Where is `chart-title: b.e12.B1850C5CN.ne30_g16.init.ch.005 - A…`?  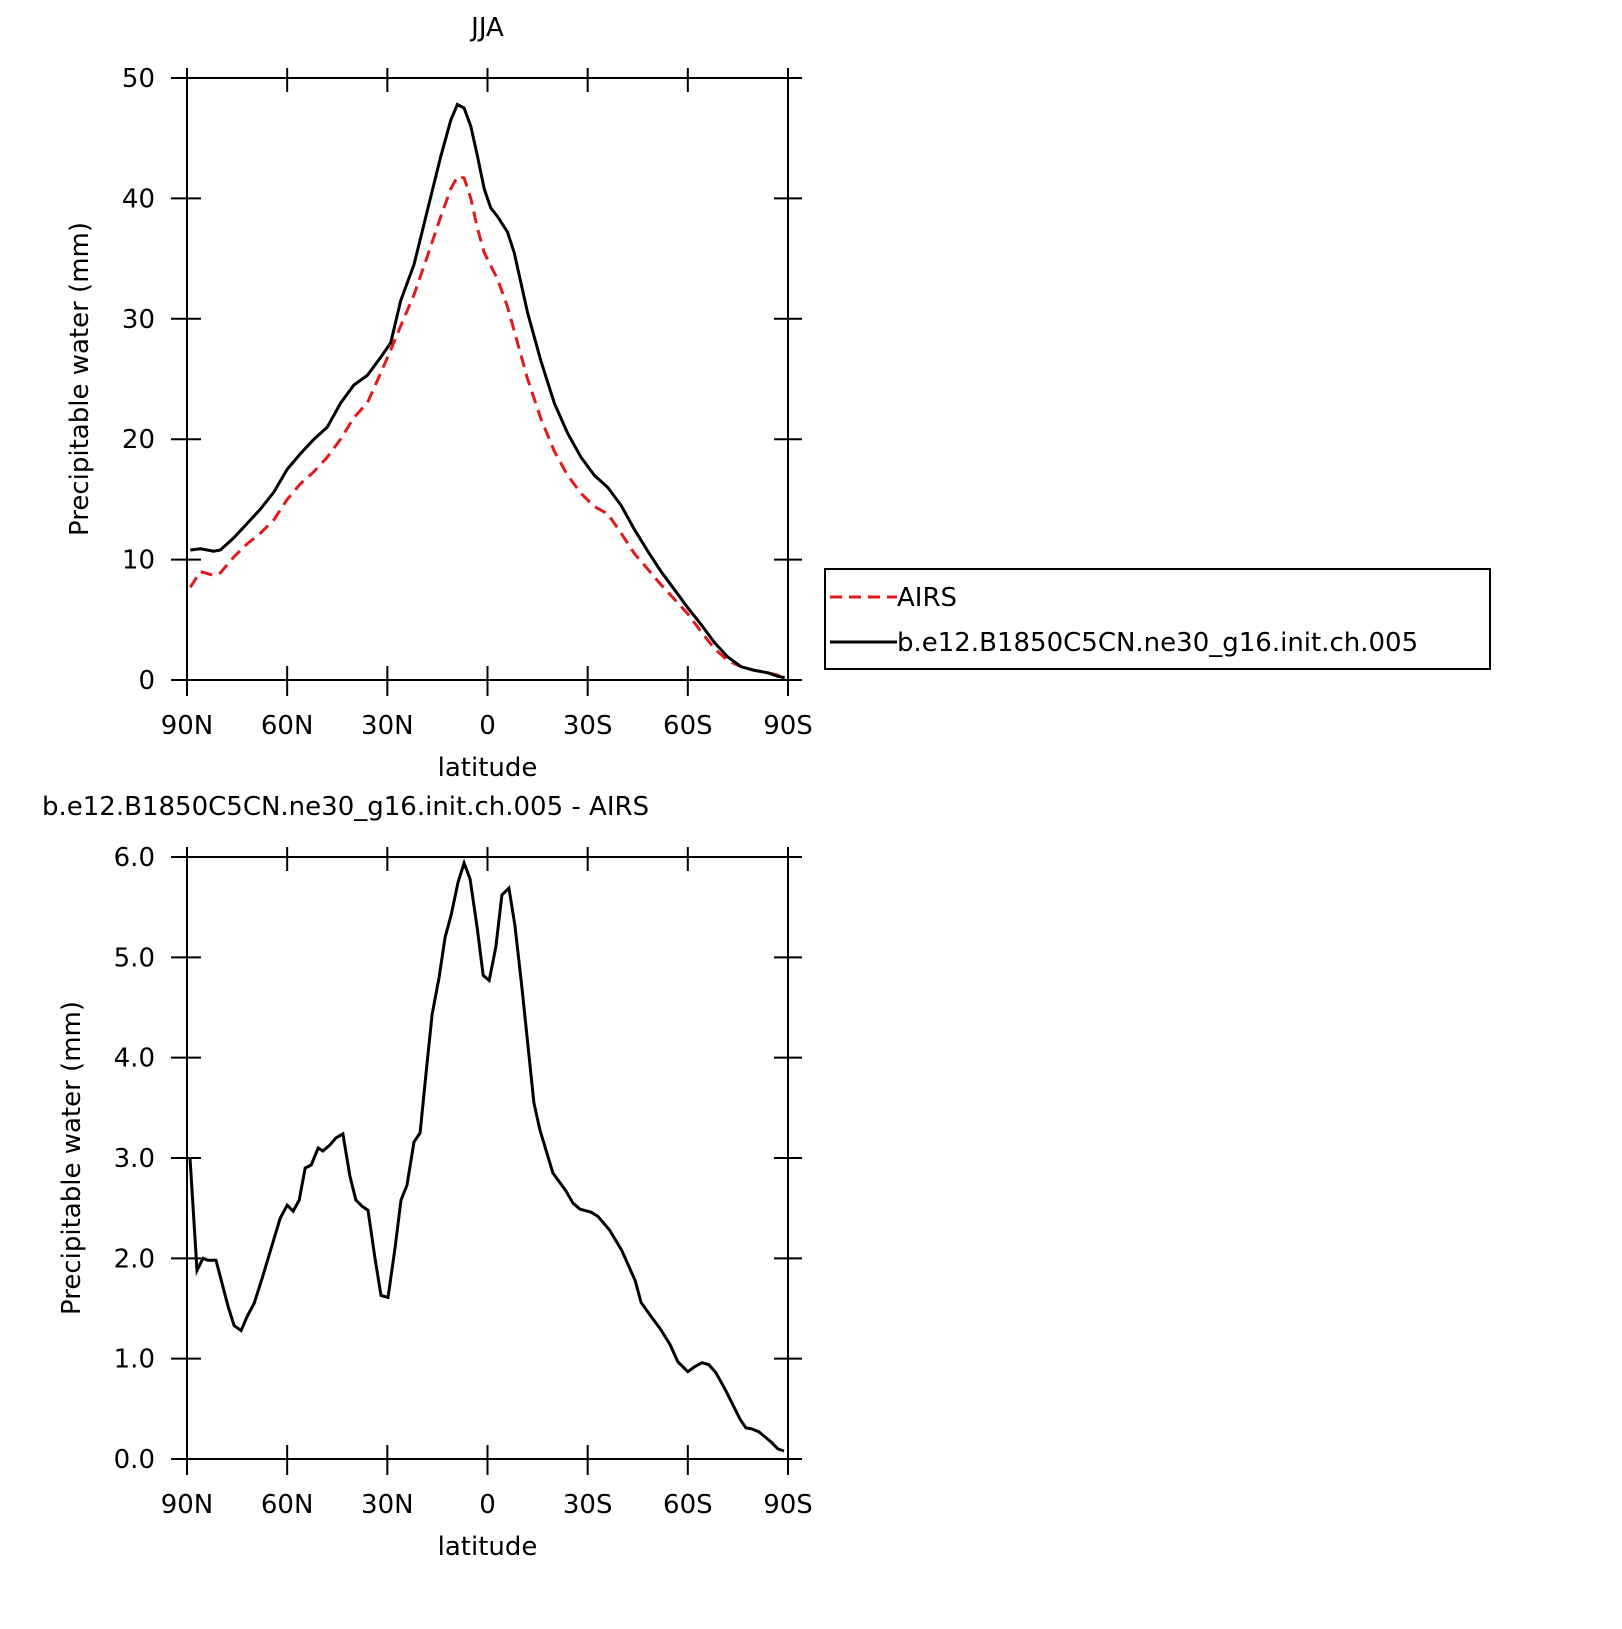 chart-title: b.e12.B1850C5CN.ne30_g16.init.ch.005 - A… is located at coordinates (345, 807).